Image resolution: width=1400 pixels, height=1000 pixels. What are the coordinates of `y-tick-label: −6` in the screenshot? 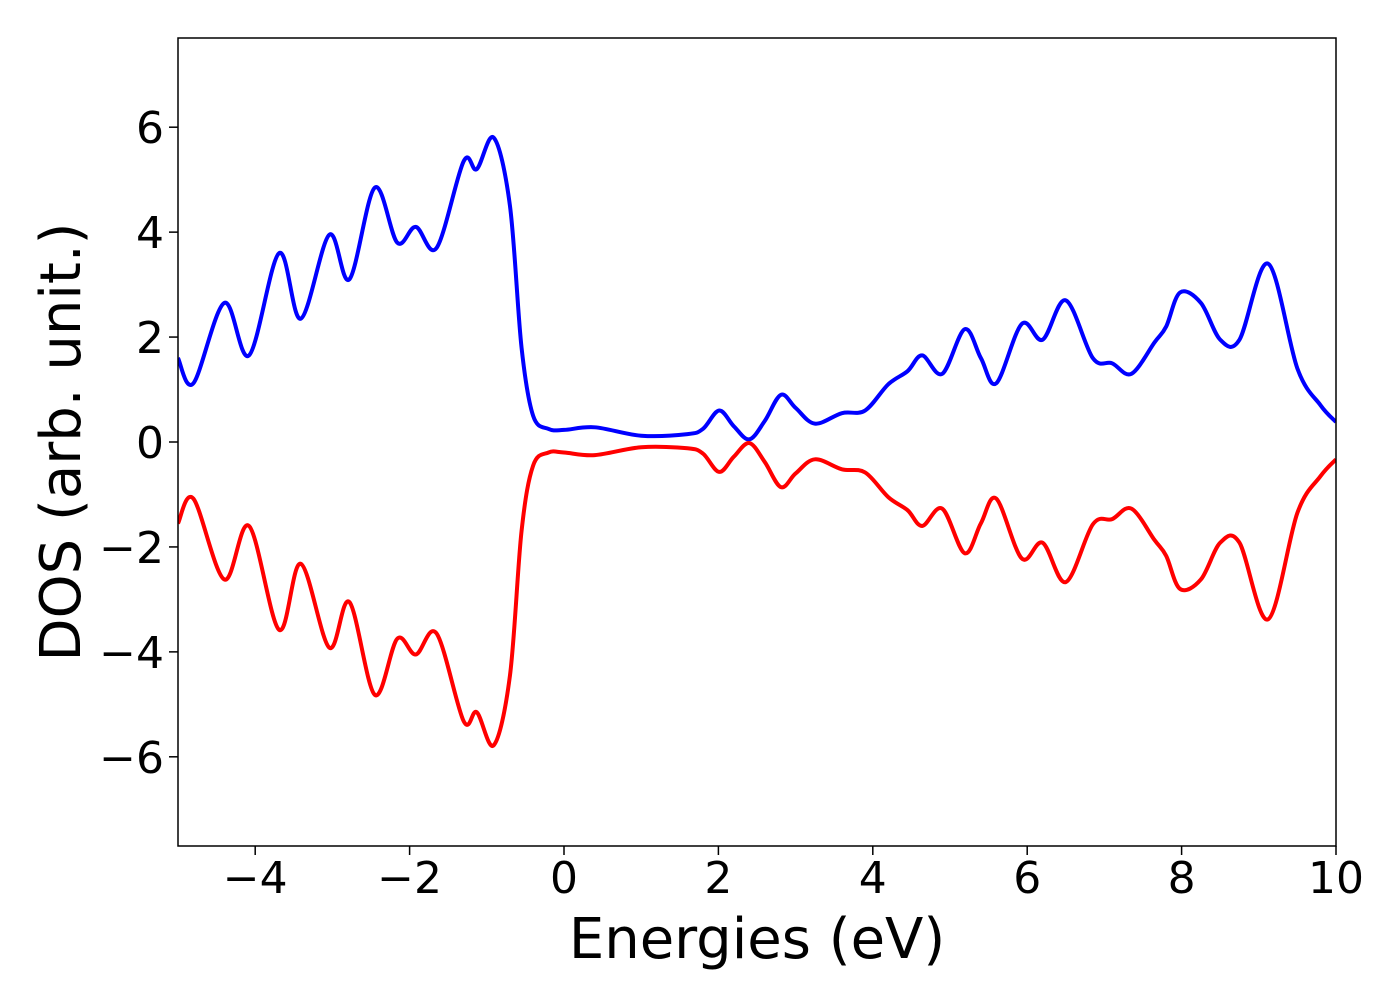 It's located at (131, 758).